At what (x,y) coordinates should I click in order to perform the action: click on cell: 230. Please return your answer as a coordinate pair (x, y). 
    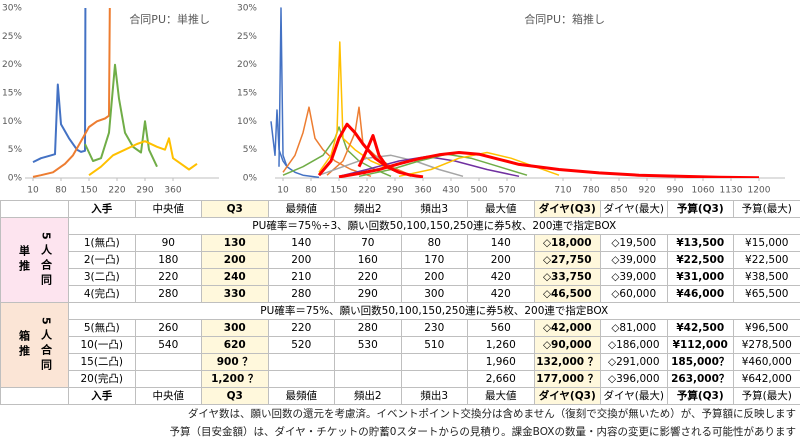
    Looking at the image, I should click on (434, 328).